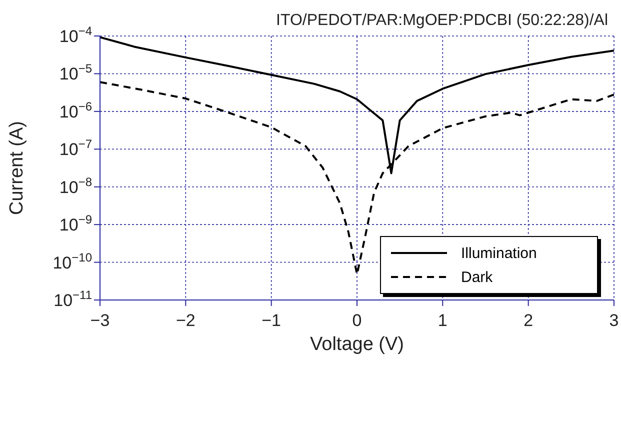  Describe the element at coordinates (357, 320) in the screenshot. I see `x-tick-label: 0` at that location.